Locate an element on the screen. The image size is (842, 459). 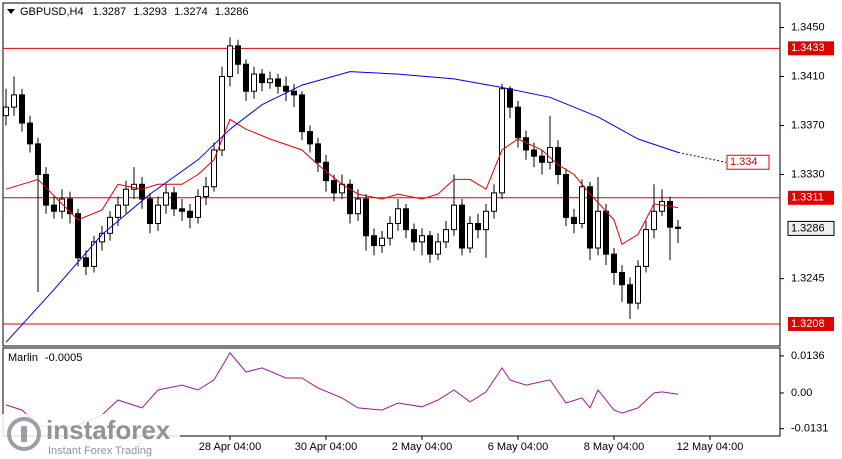
logo-name: instaforex is located at coordinates (108, 430).